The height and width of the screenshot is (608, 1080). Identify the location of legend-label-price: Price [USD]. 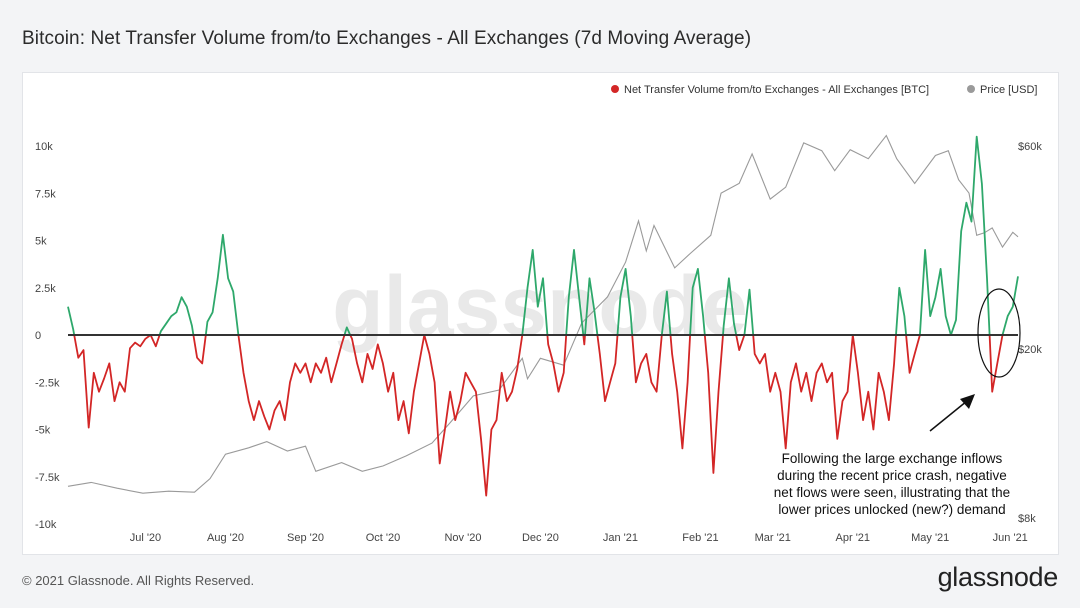
(1008, 90).